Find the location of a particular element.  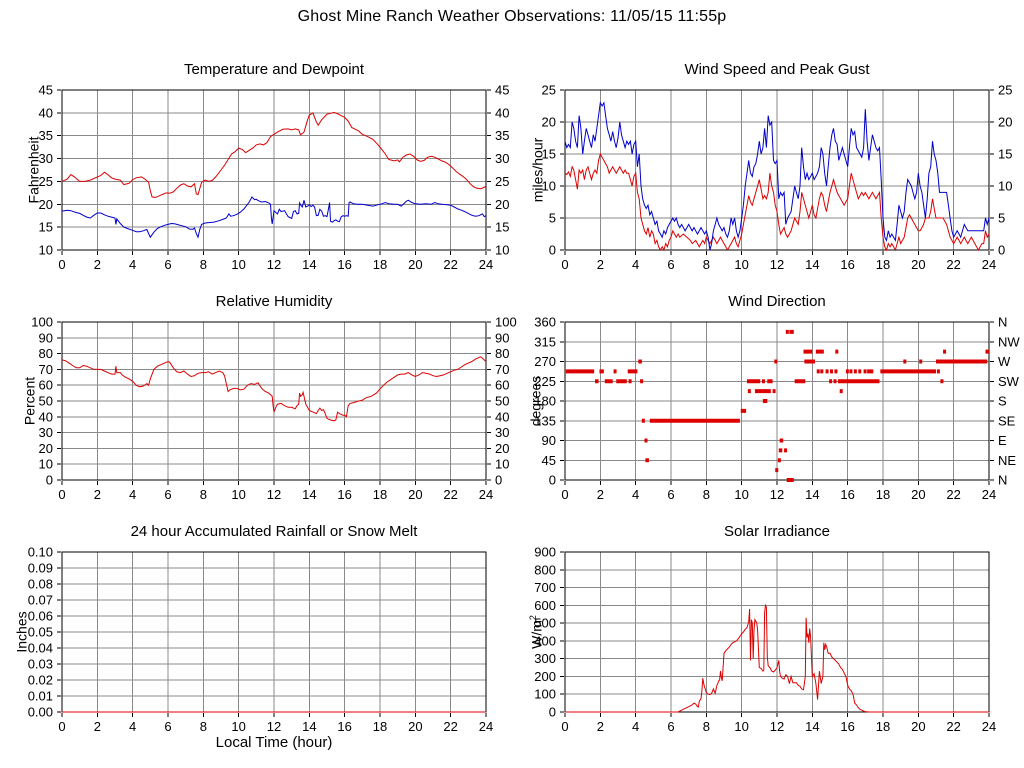

relative-humidity-right-tick-label: 0 is located at coordinates (498, 480).